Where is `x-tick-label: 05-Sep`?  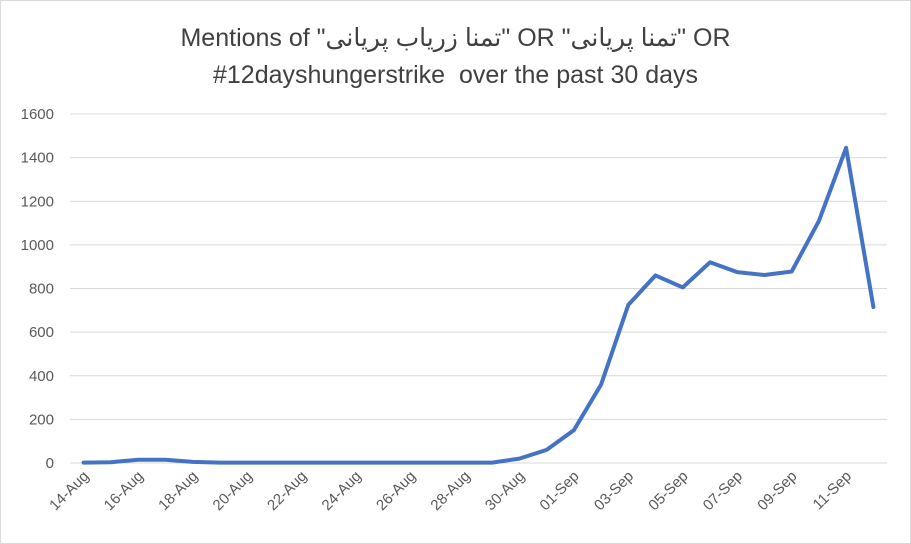 x-tick-label: 05-Sep is located at coordinates (668, 491).